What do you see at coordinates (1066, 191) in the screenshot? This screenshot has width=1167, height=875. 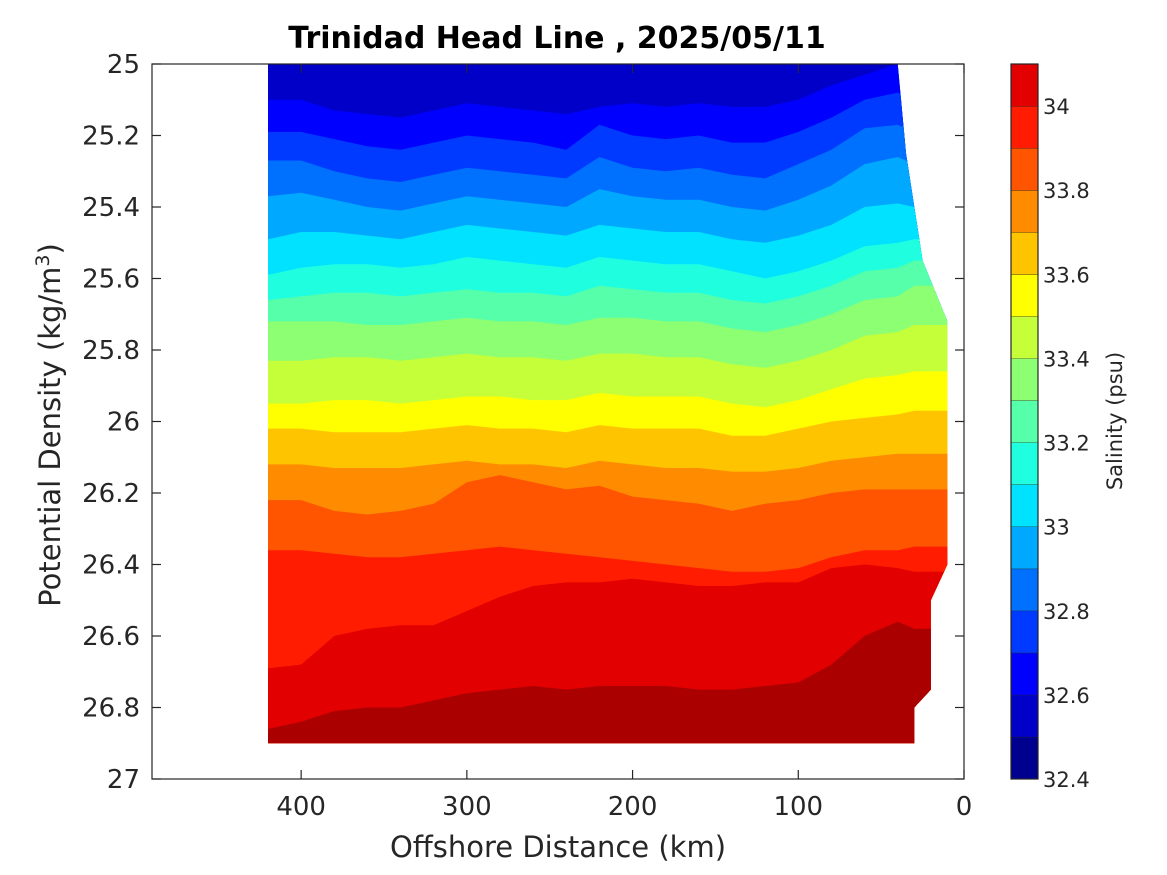 I see `colorbar-tick-label: 33.8` at bounding box center [1066, 191].